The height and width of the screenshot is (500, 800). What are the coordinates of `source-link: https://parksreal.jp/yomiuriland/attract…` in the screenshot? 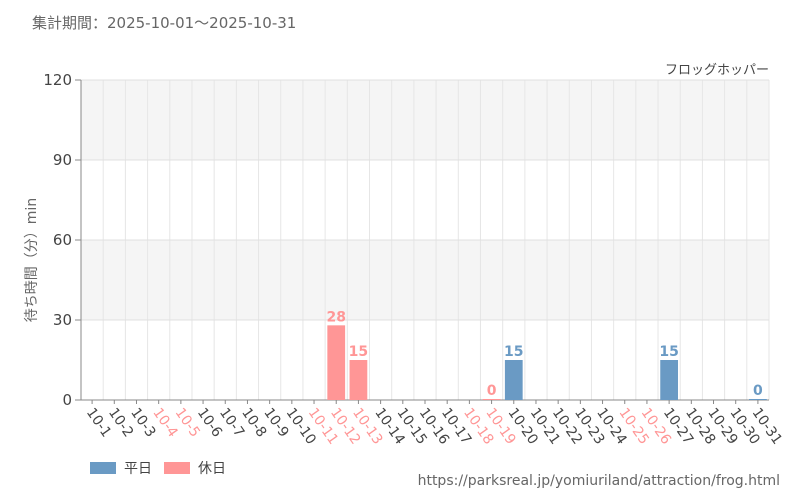 It's located at (598, 481).